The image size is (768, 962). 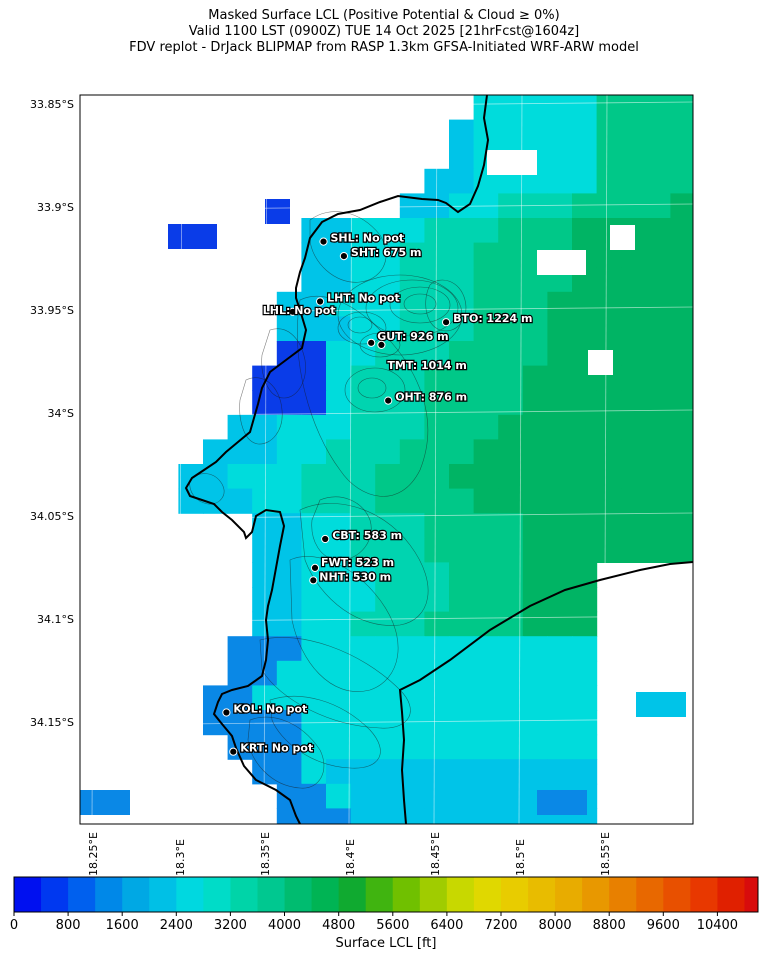 I want to click on station-kol: KOL: No pot, so click(x=265, y=709).